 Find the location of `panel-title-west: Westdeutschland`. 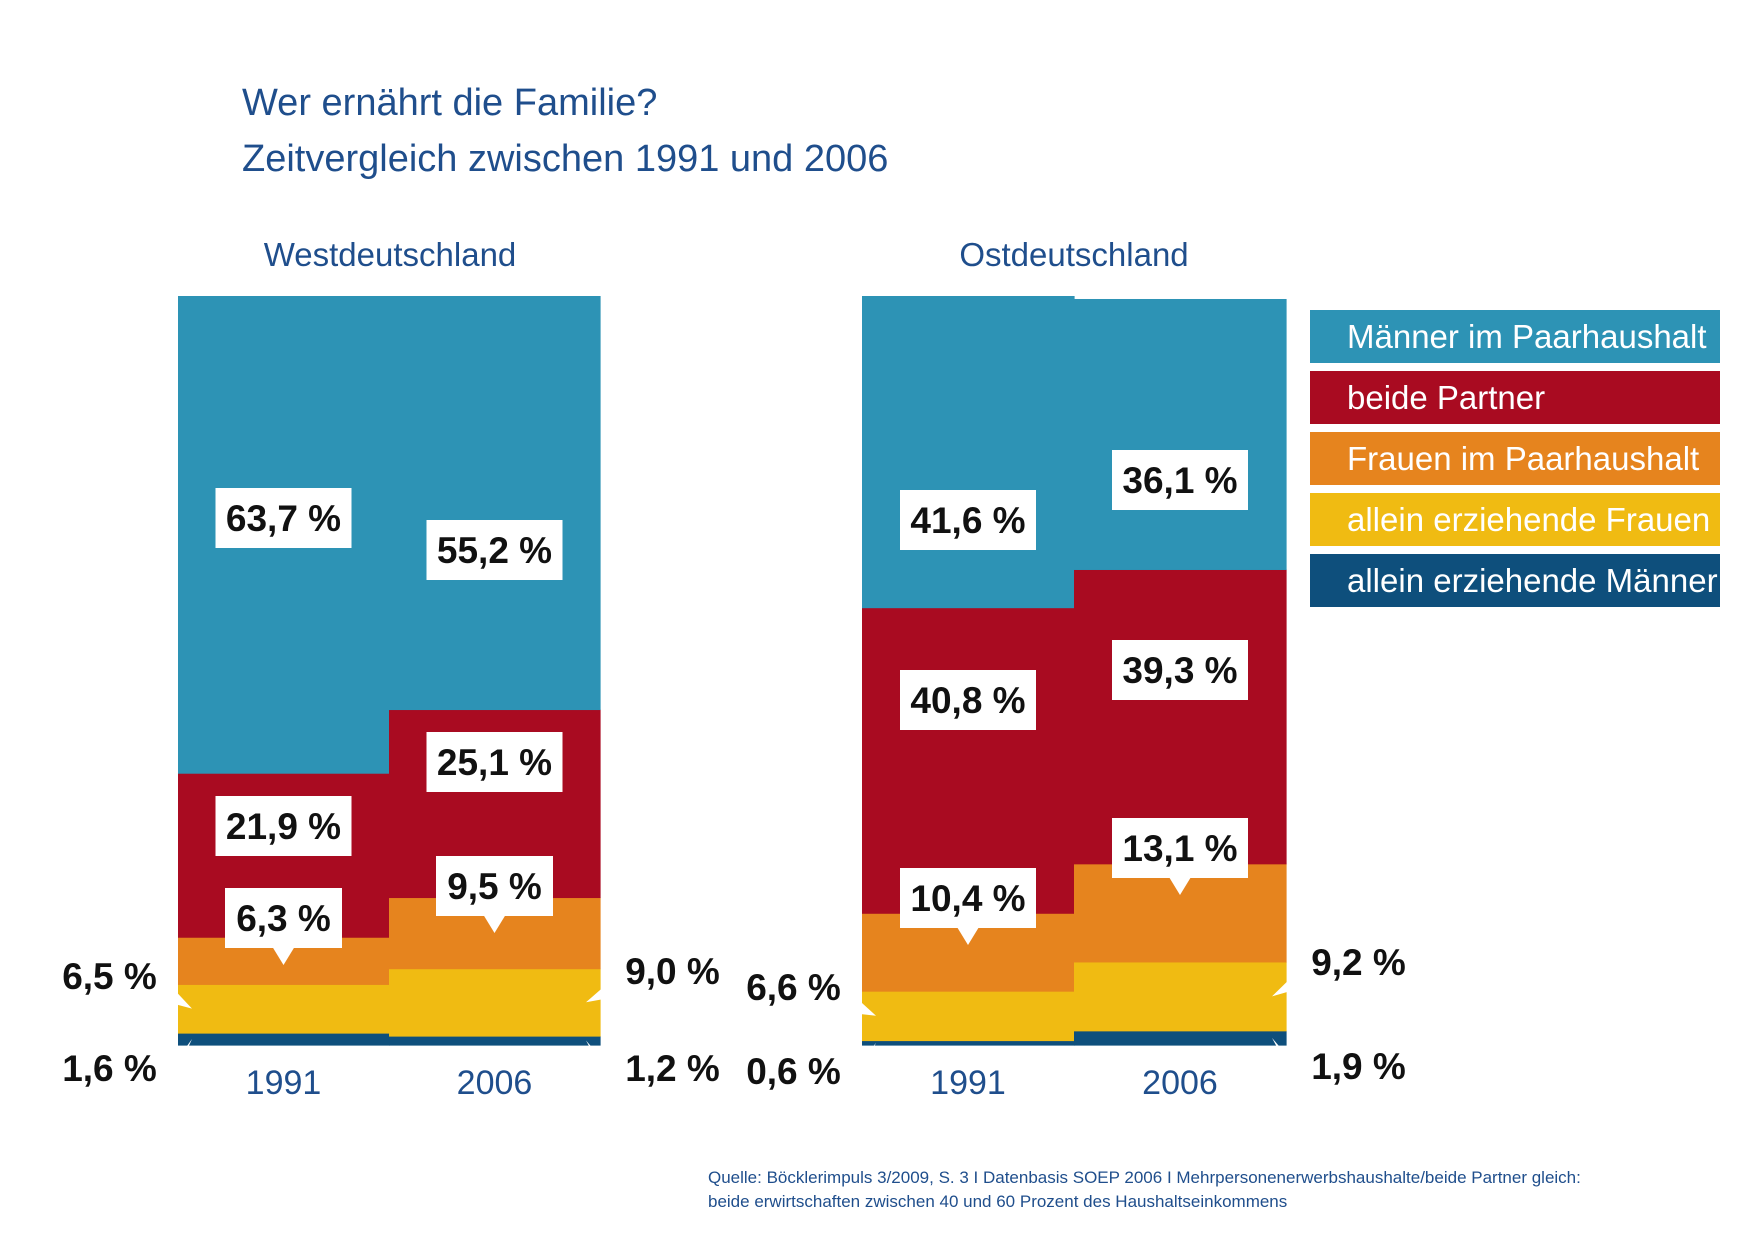

panel-title-west: Westdeutschland is located at coordinates (390, 254).